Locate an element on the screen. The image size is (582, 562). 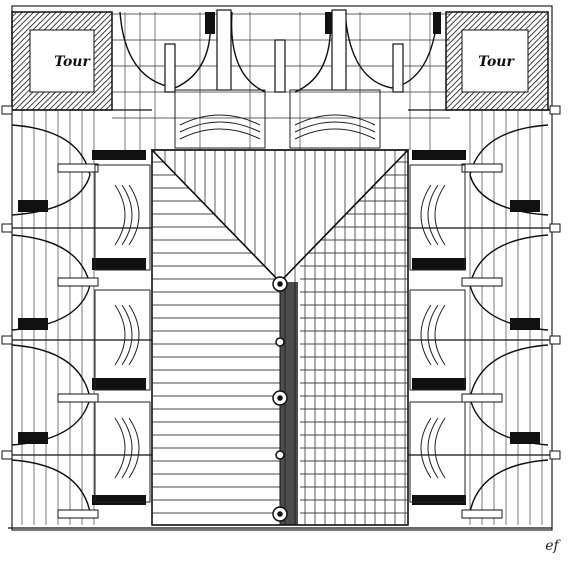
engraver-signature: ef is located at coordinates (553, 546).